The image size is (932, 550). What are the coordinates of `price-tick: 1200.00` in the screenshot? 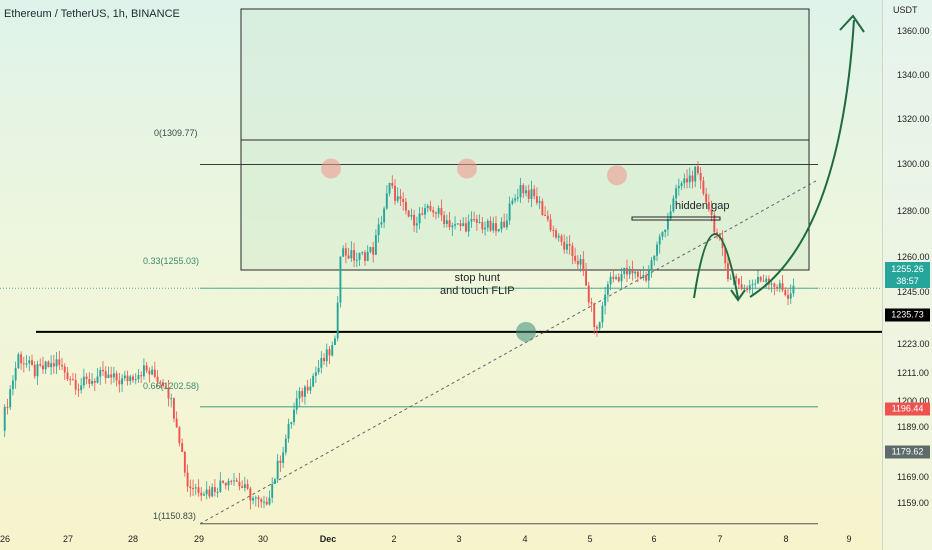 It's located at (913, 401).